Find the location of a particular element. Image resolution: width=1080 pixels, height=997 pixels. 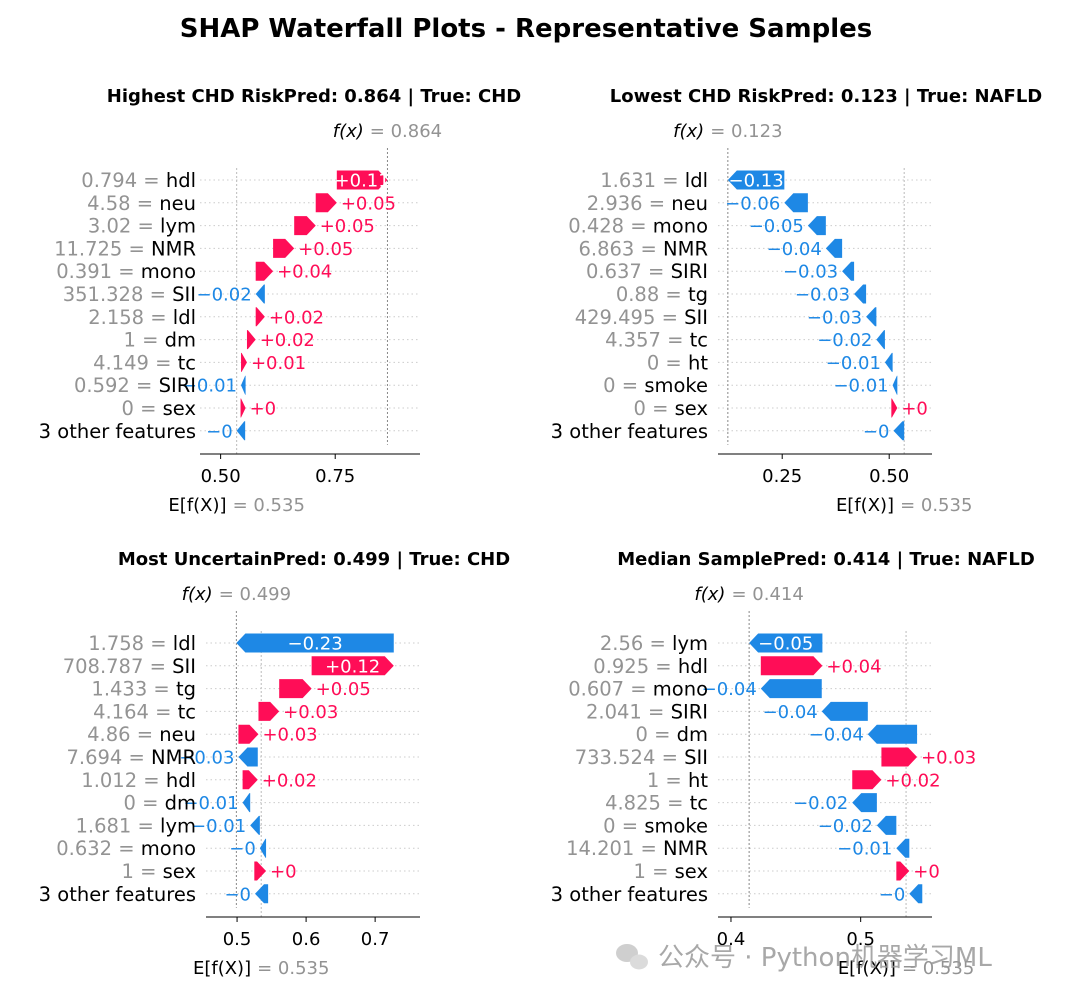

feature-label: 0 = ht is located at coordinates (678, 362).